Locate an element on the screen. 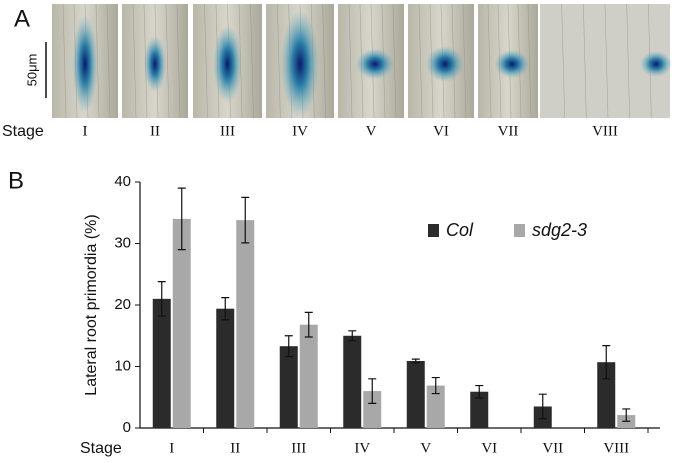 The image size is (675, 463). stage-numeral: VII is located at coordinates (508, 131).